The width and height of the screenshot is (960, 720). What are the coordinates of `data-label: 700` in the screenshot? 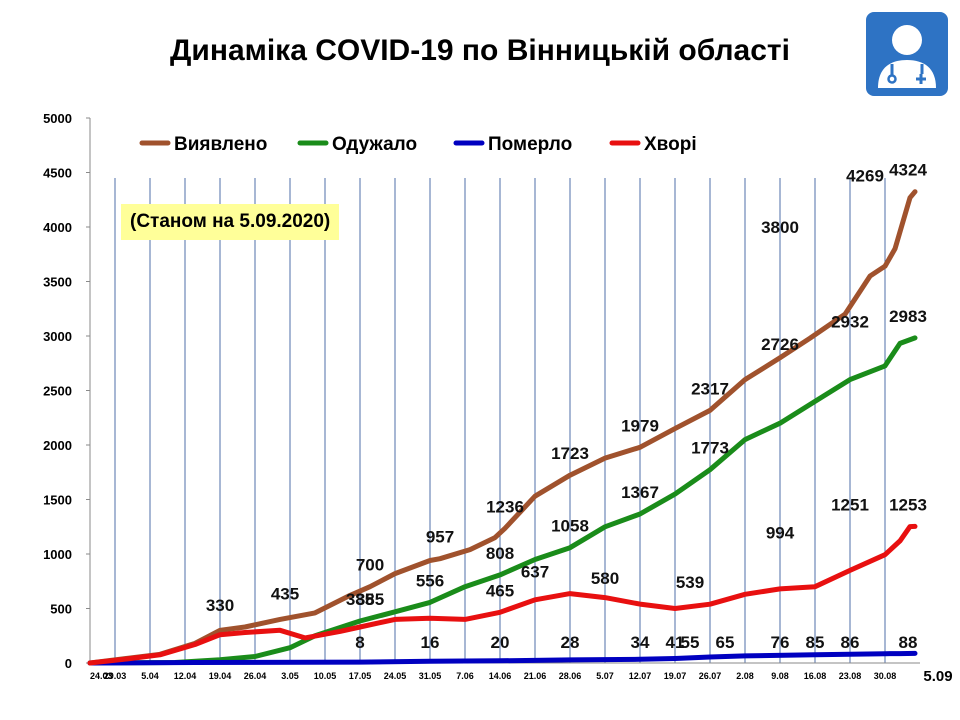 It's located at (370, 565).